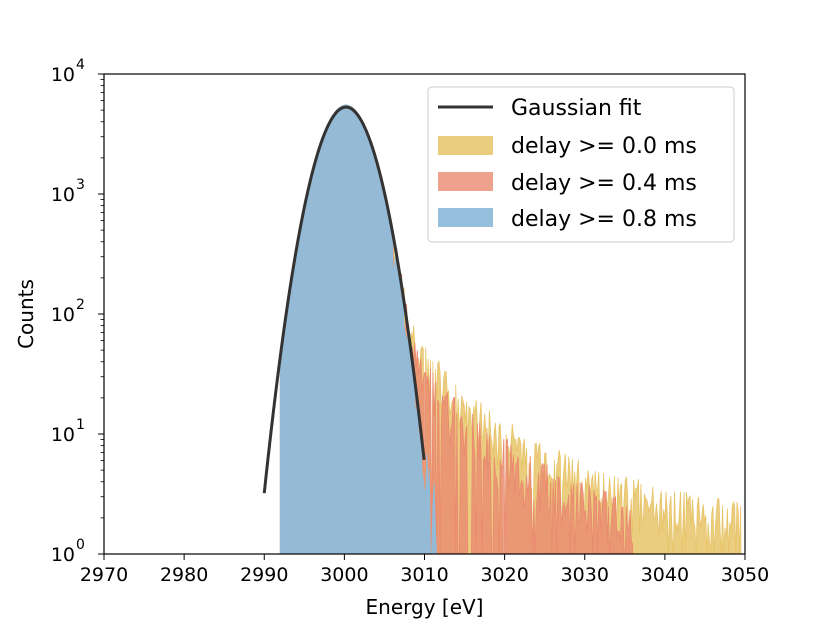  I want to click on legend-label-delay-0-8: delay >= 0.8 ms, so click(604, 219).